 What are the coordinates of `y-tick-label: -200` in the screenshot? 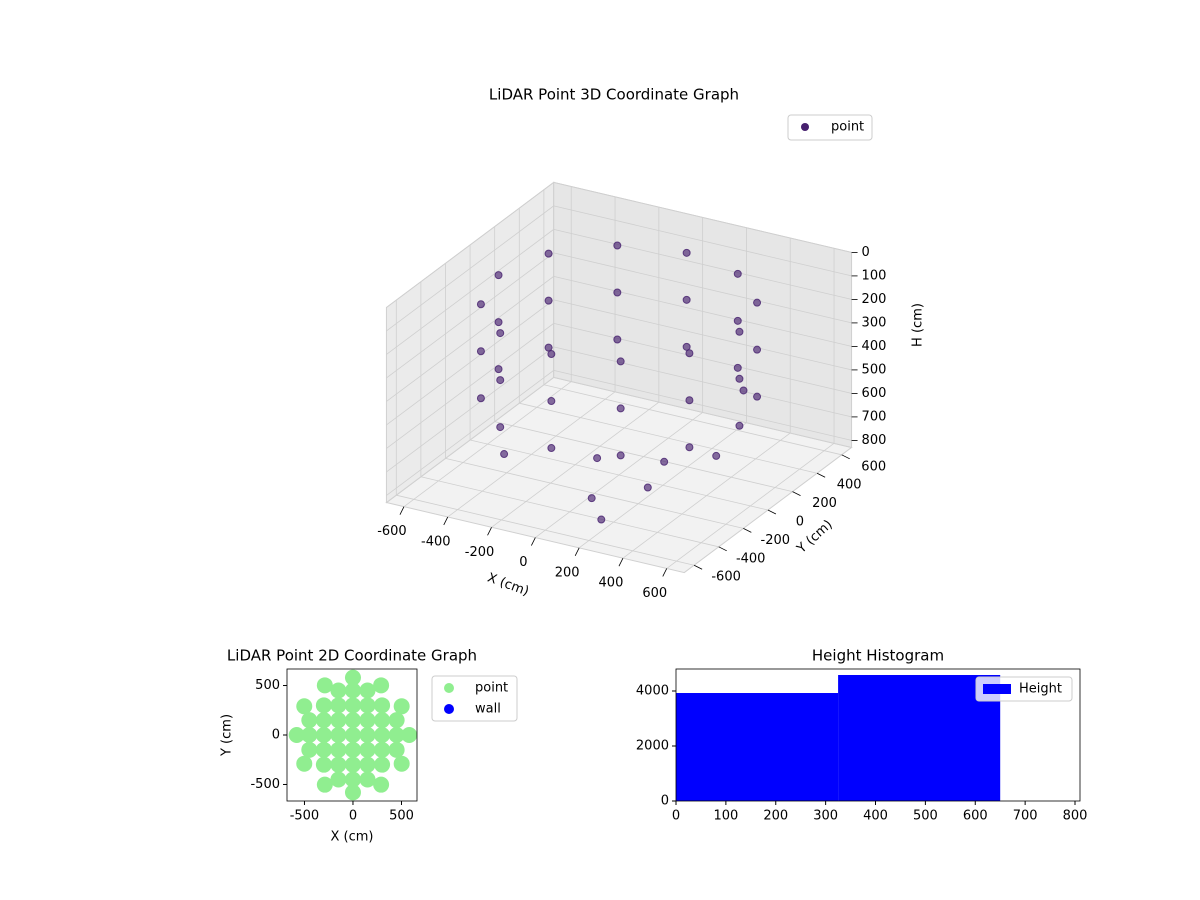 It's located at (776, 540).